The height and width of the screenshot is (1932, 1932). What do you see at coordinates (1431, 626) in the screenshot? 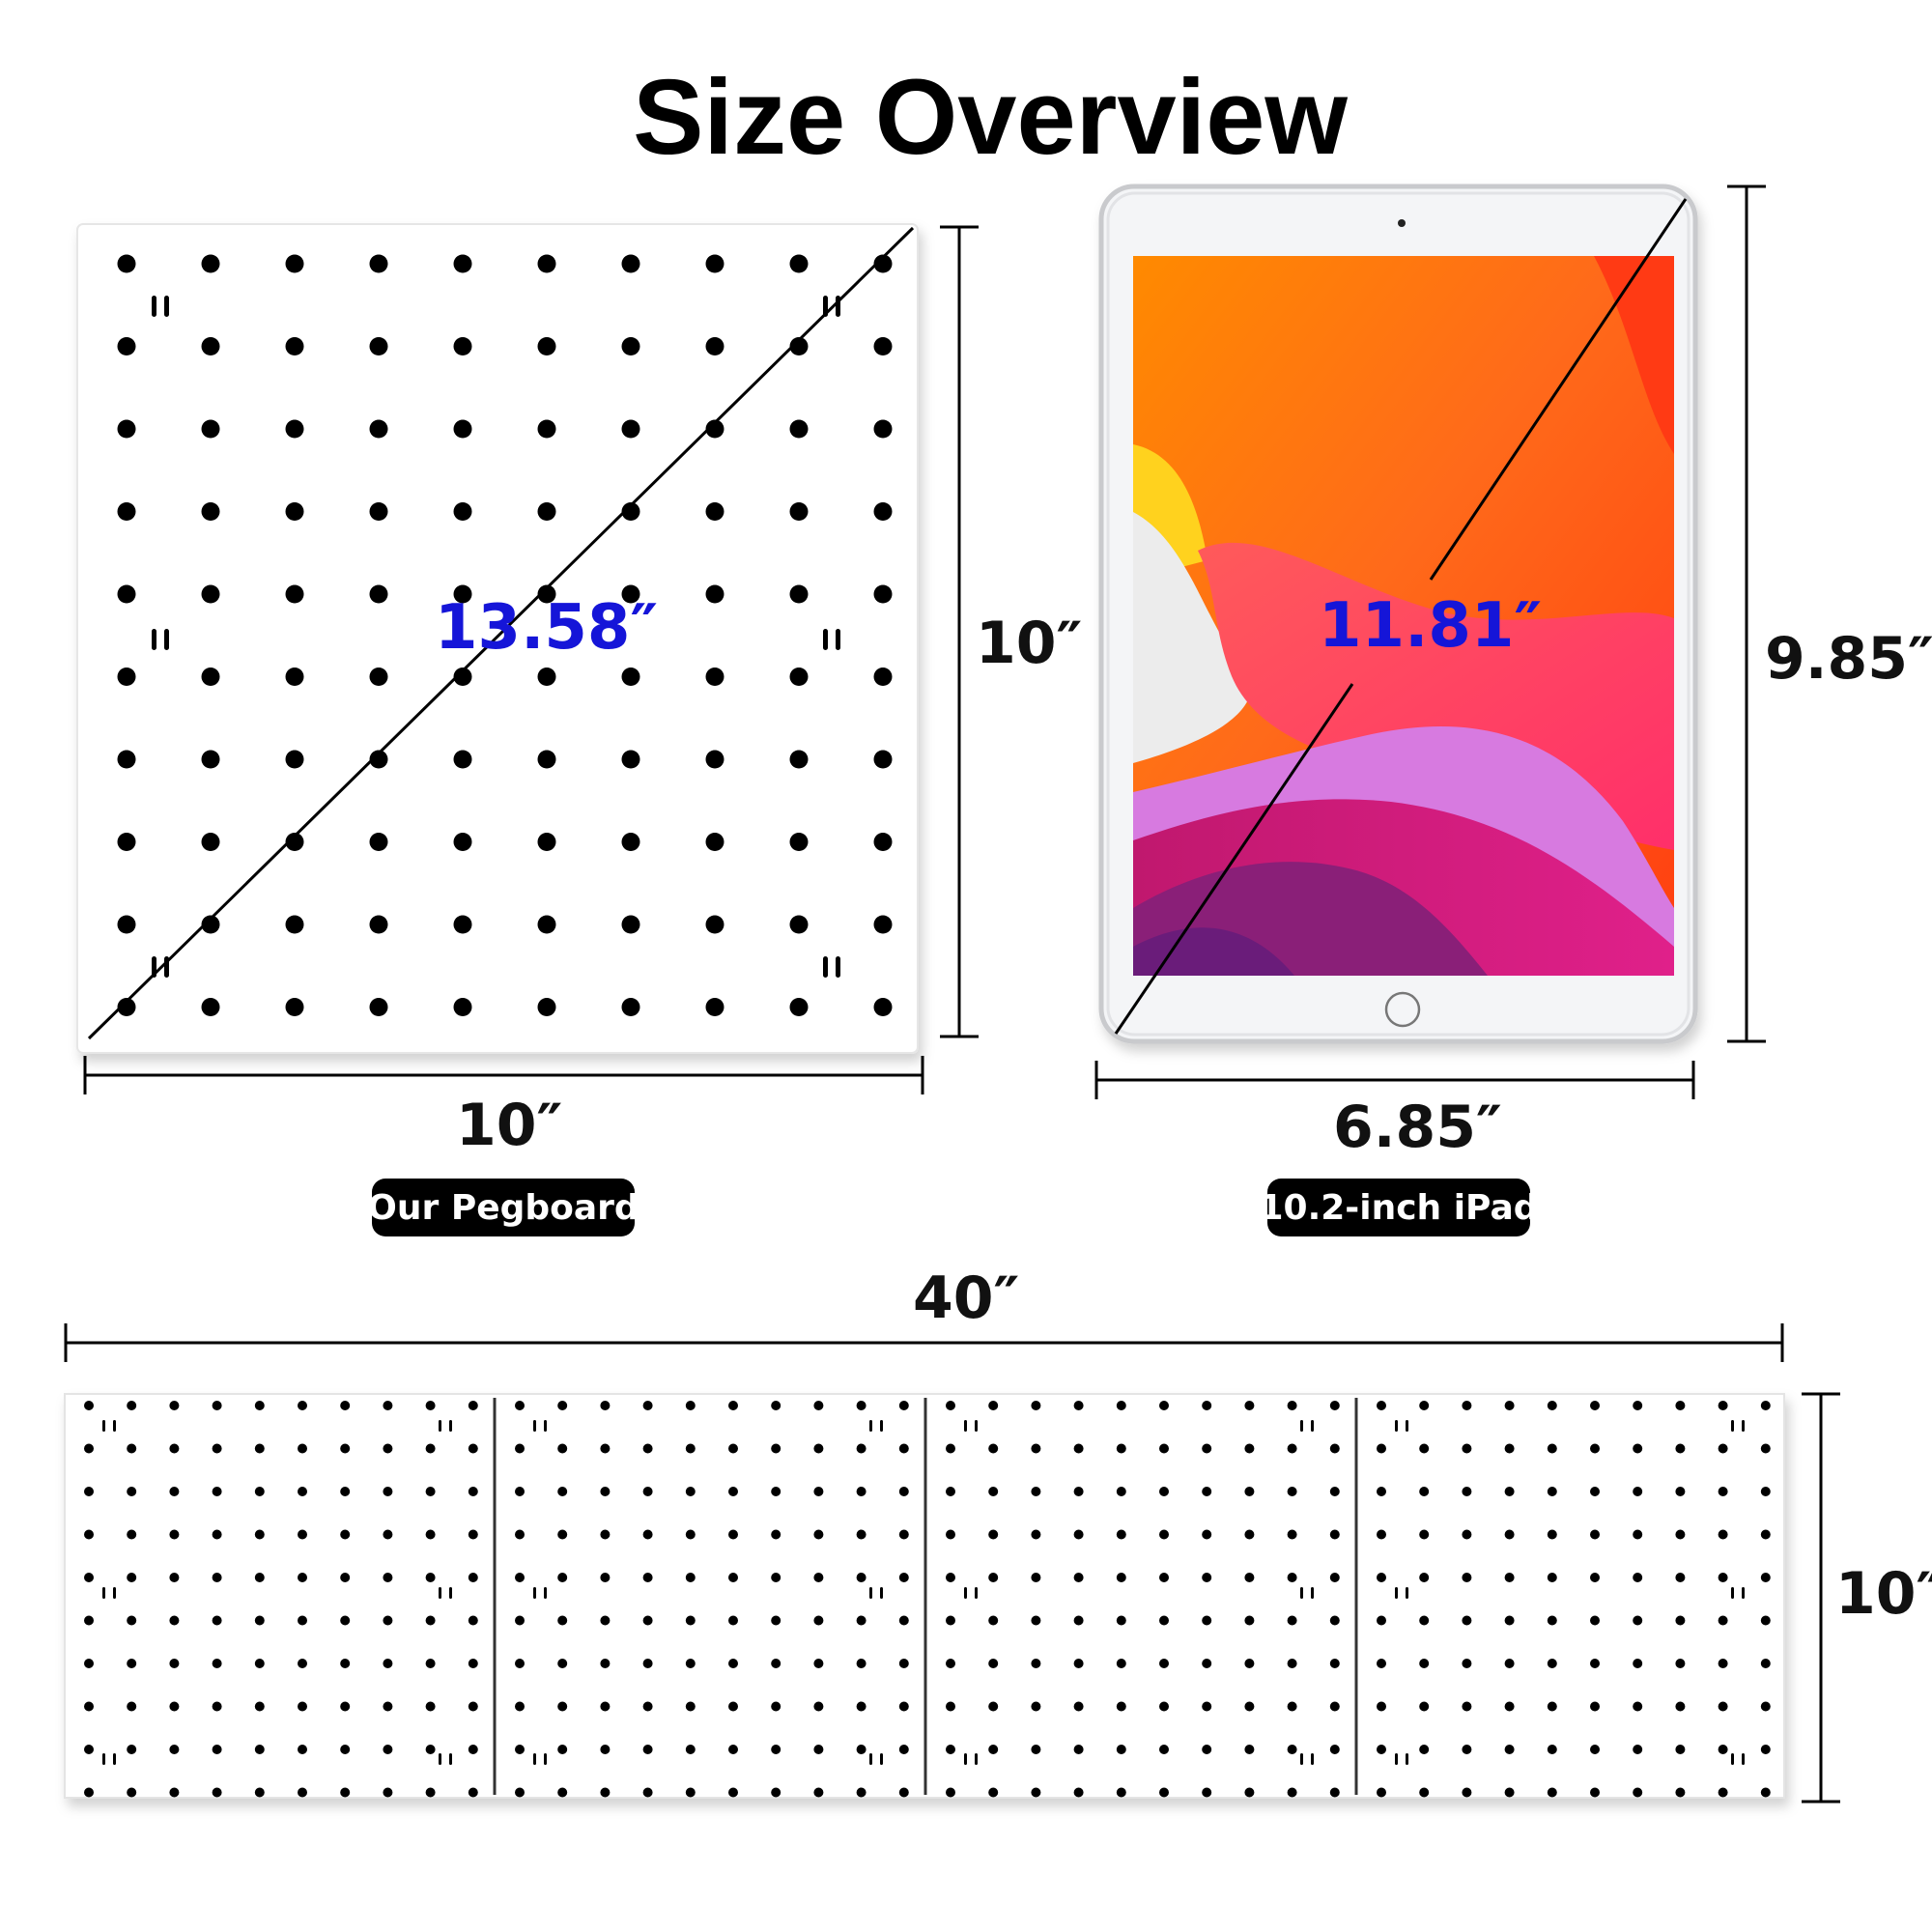
I see `ipad-diagonal-label: 11.81″` at bounding box center [1431, 626].